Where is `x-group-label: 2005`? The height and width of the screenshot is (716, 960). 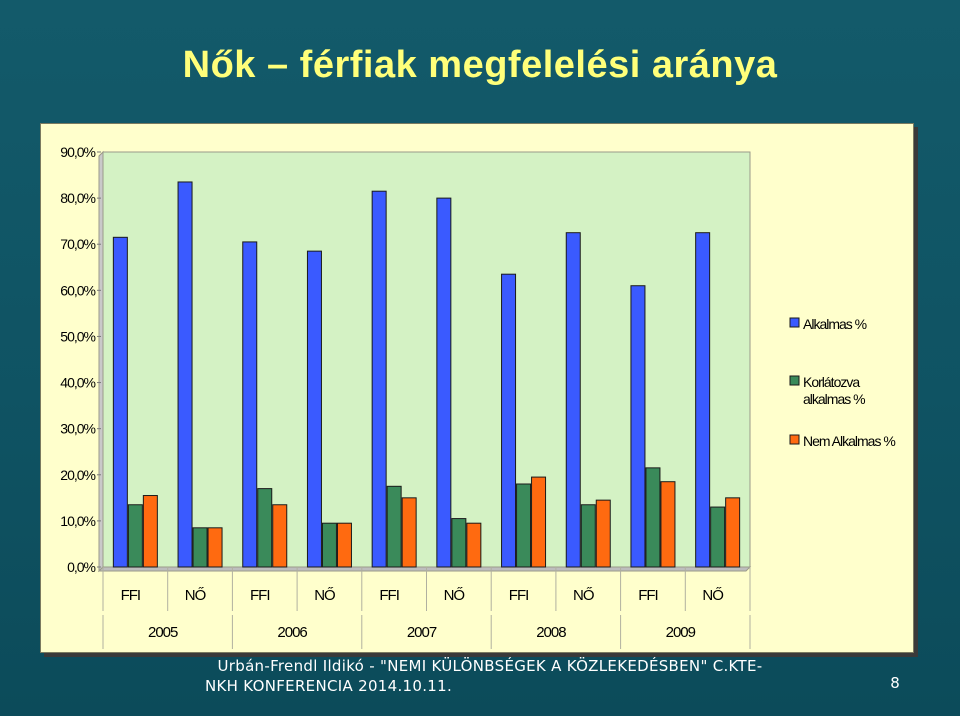
x-group-label: 2005 is located at coordinates (163, 632).